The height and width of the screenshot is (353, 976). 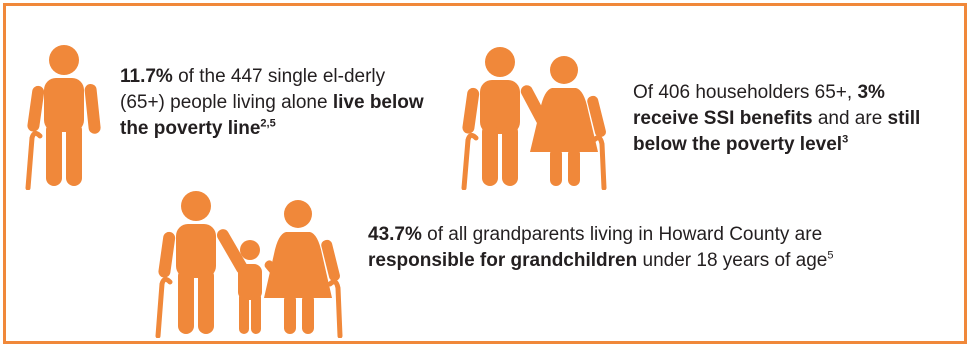 I want to click on stat1-footnote: 2,5, so click(x=268, y=123).